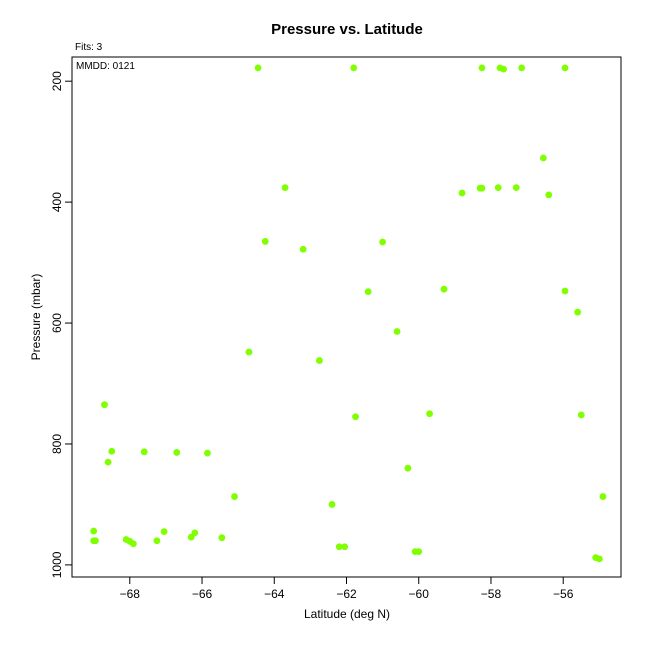 This screenshot has width=650, height=650. What do you see at coordinates (347, 614) in the screenshot?
I see `x-axis-label: Latitude (deg N)` at bounding box center [347, 614].